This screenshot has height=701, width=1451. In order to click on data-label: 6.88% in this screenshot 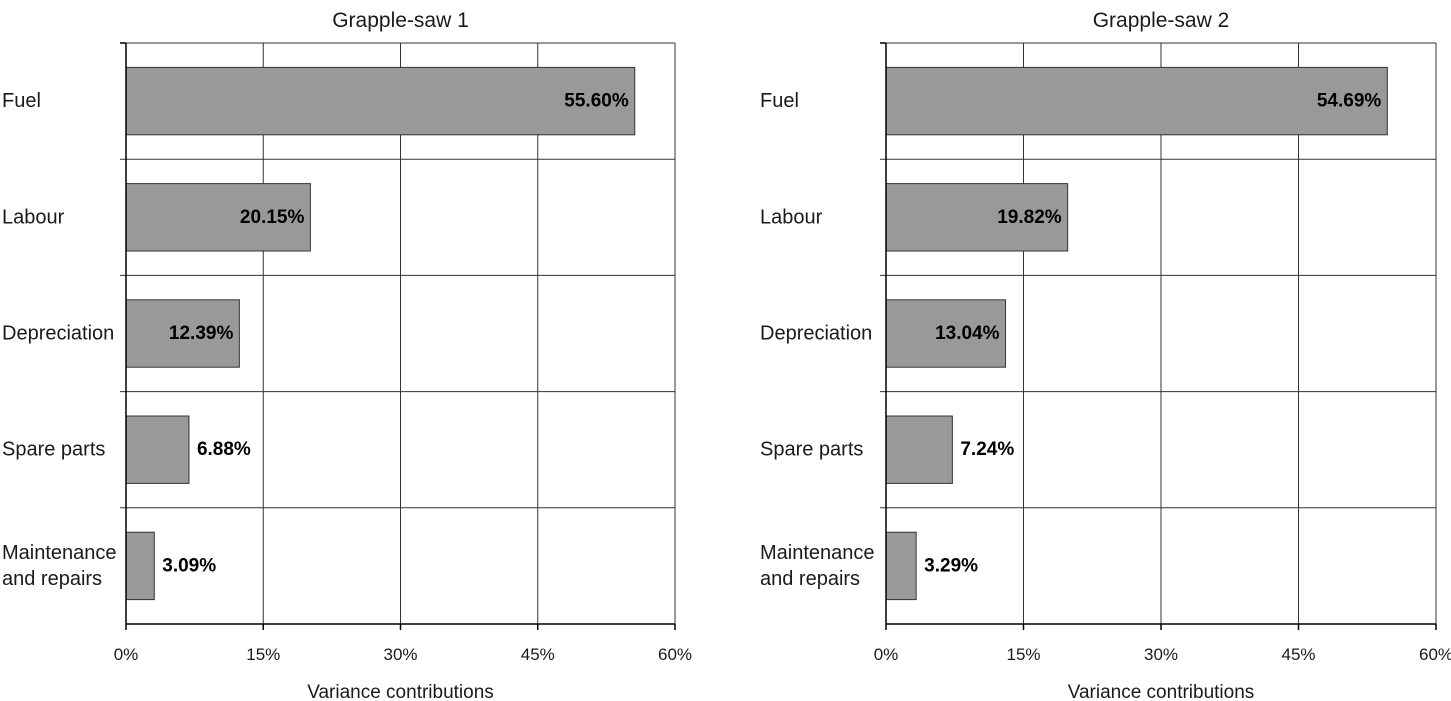, I will do `click(224, 449)`.